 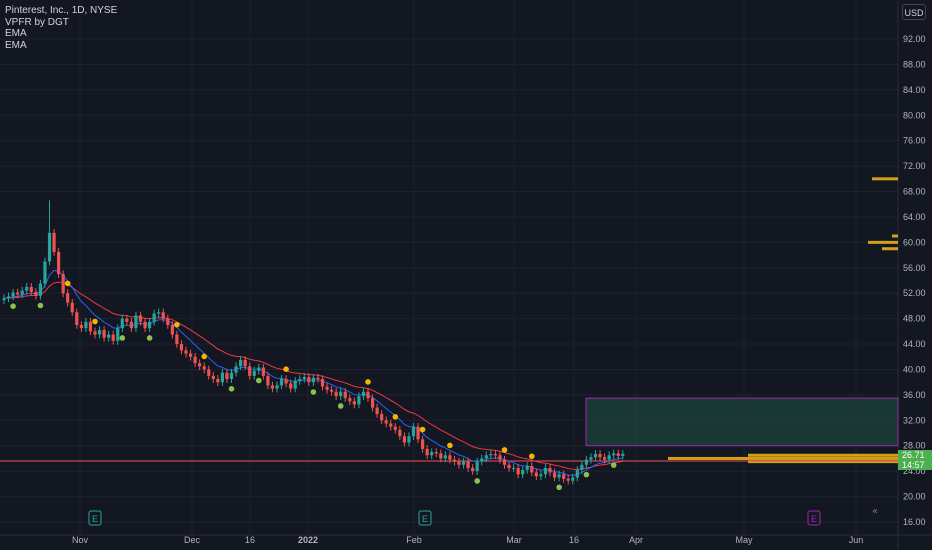 I want to click on price-tick-label: 28.00, so click(x=914, y=446).